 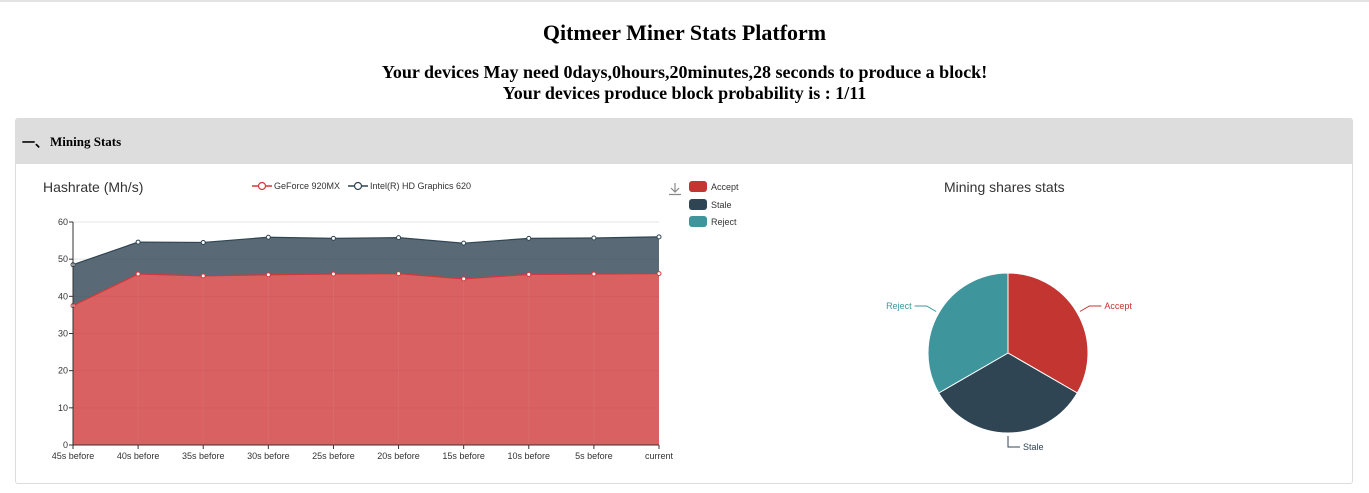 What do you see at coordinates (65, 445) in the screenshot?
I see `y-tick-label: 0` at bounding box center [65, 445].